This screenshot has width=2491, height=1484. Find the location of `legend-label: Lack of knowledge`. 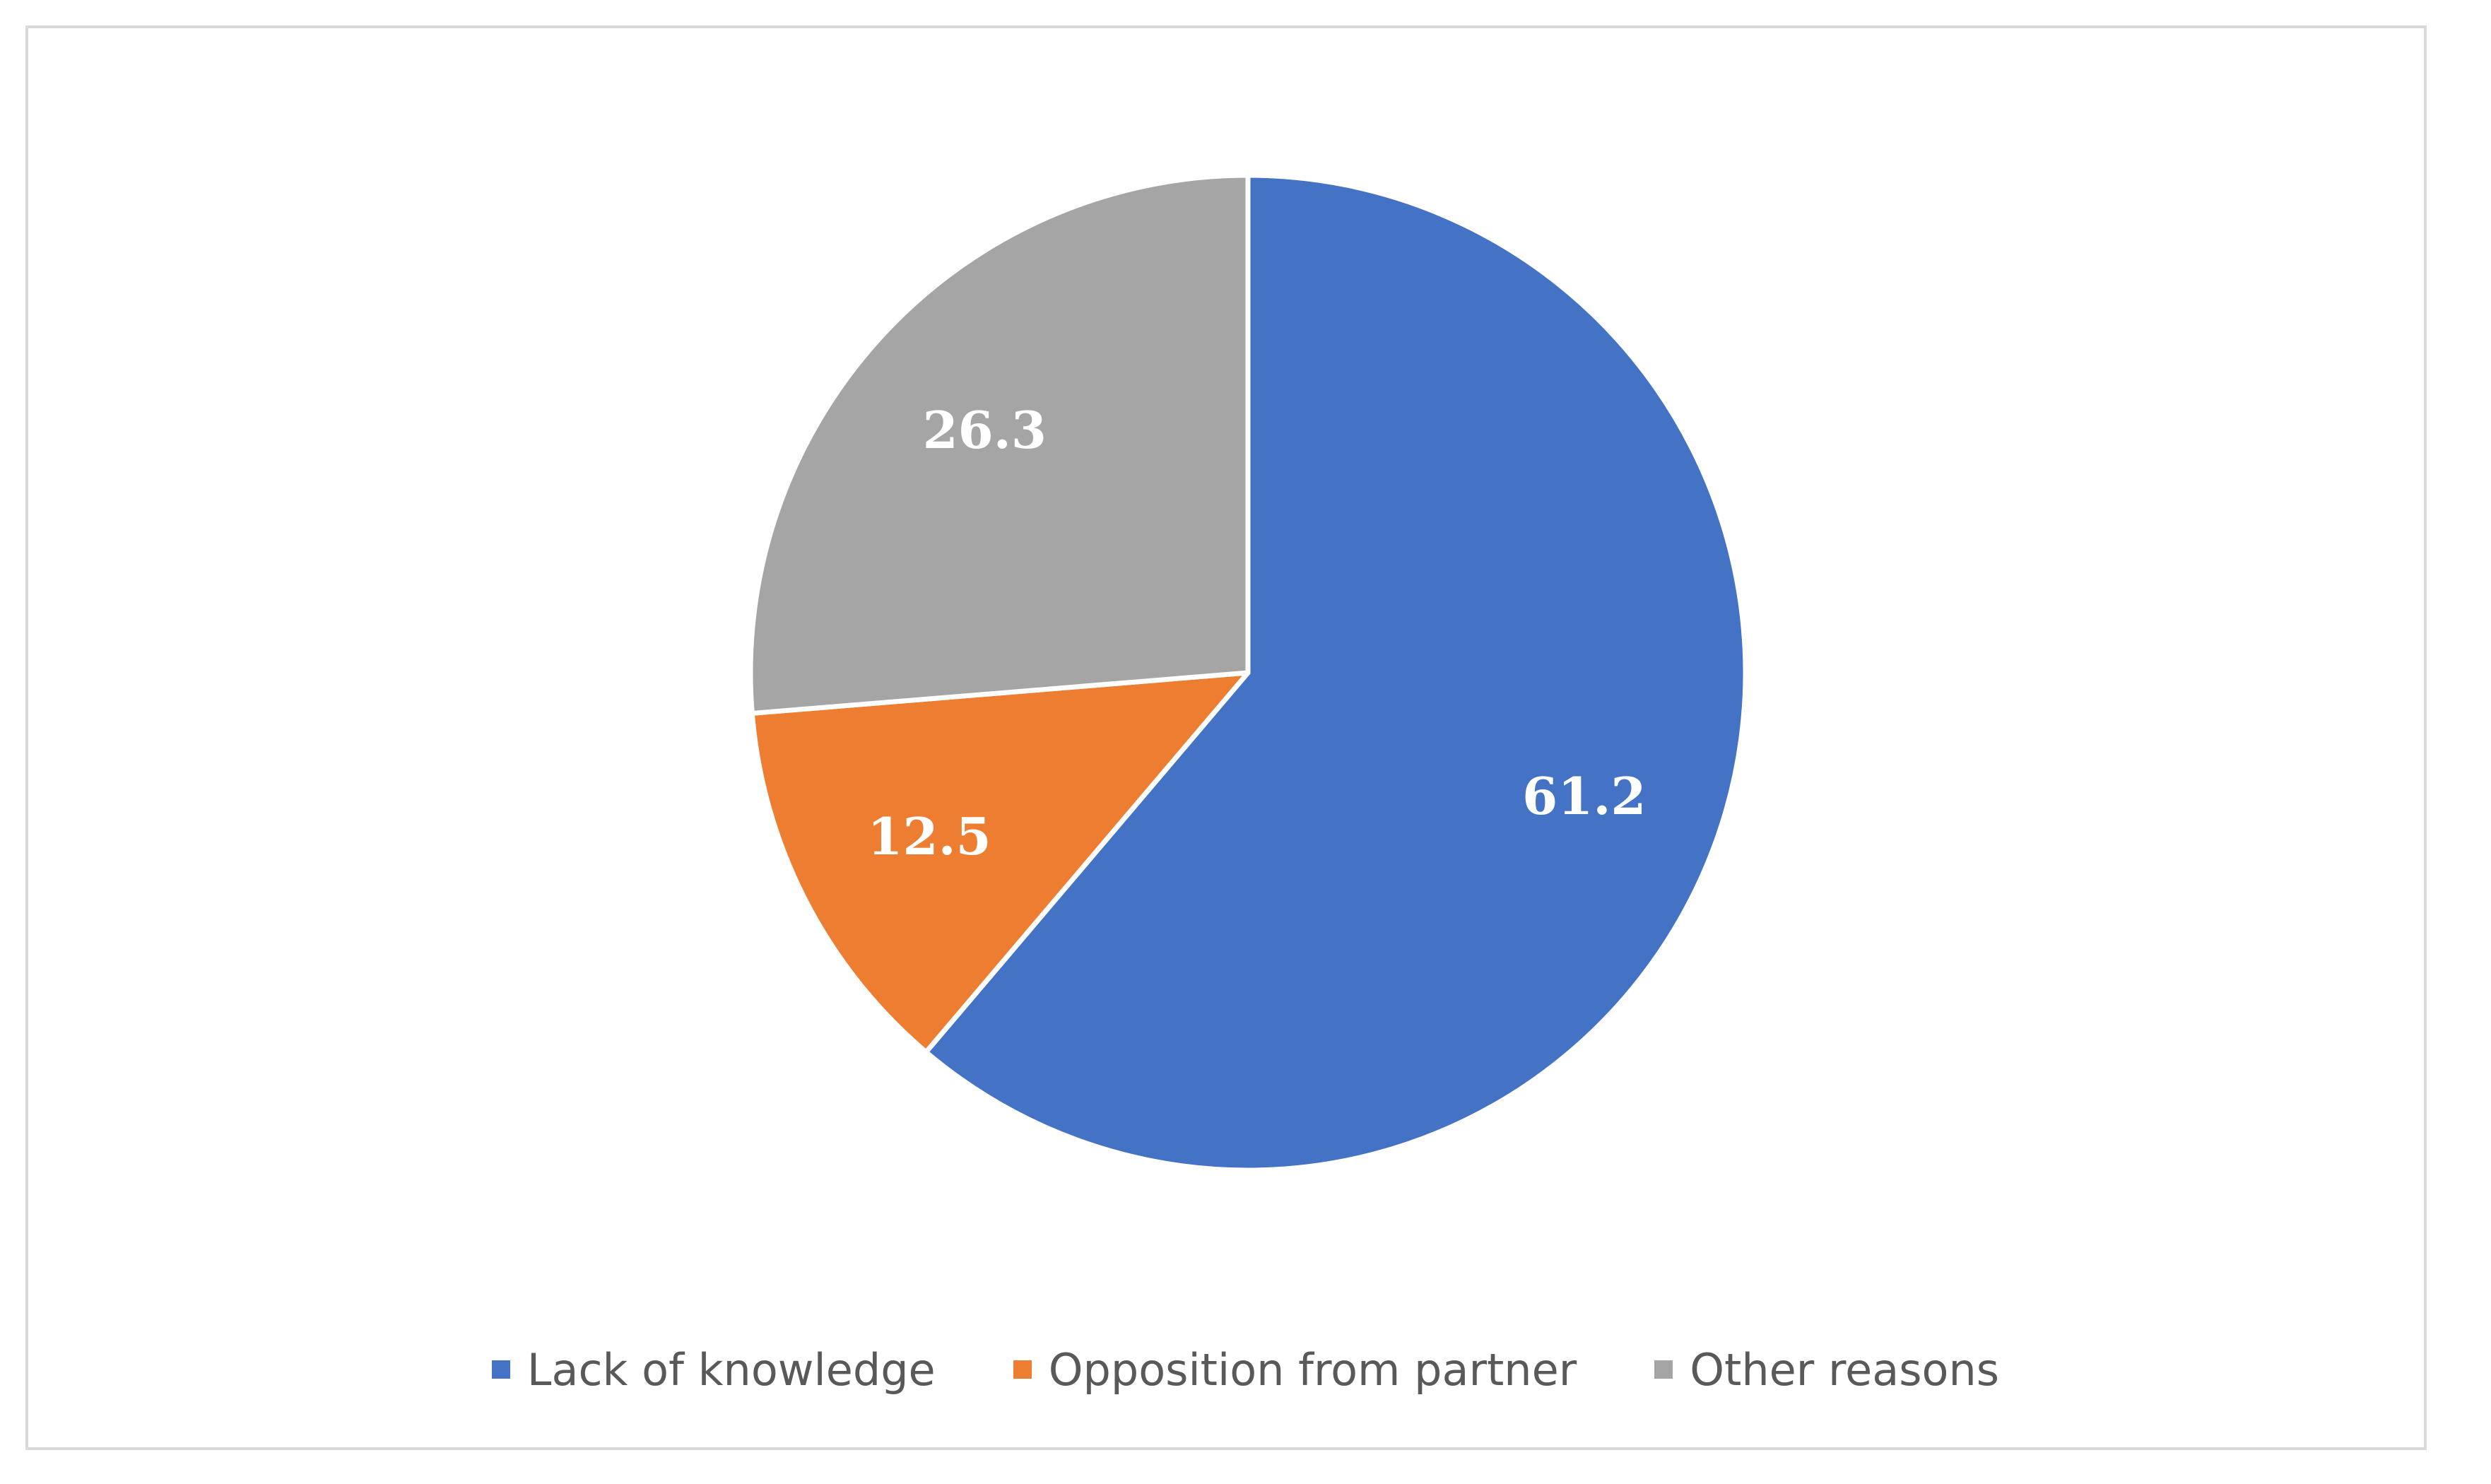

legend-label: Lack of knowledge is located at coordinates (731, 1369).